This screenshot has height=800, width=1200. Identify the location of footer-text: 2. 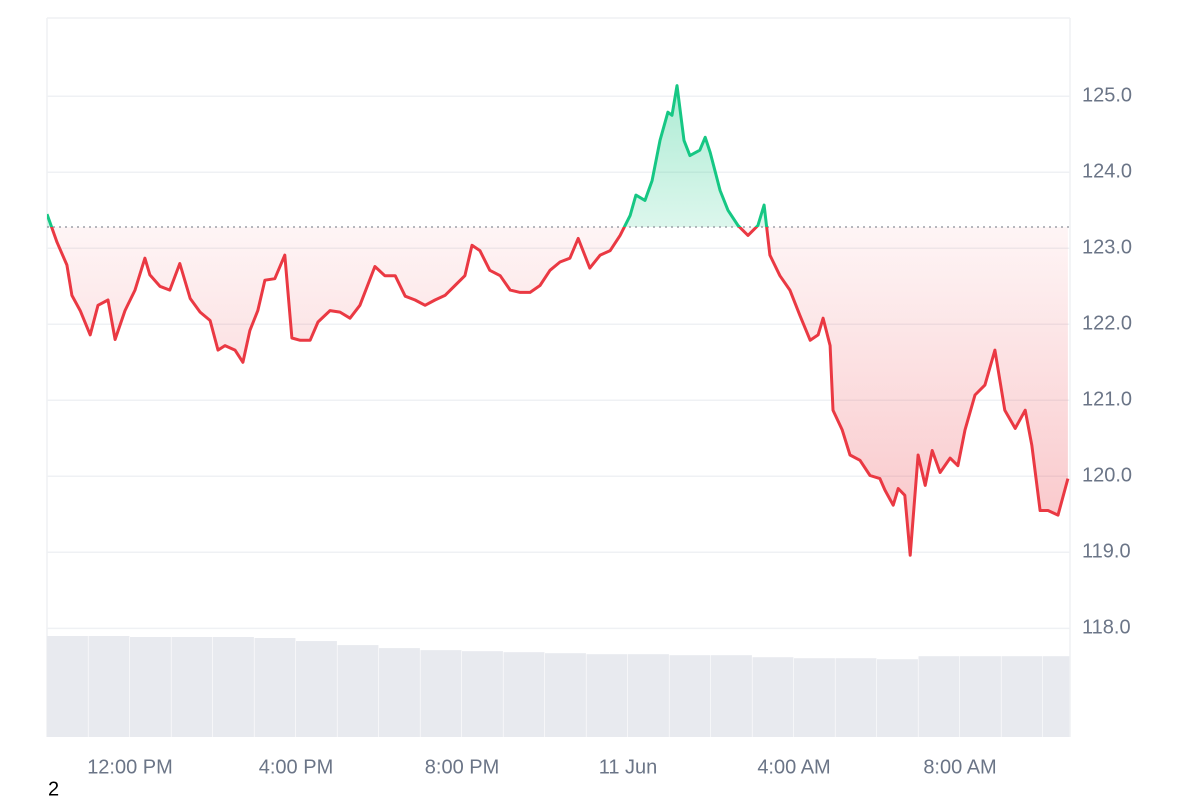
(53, 789).